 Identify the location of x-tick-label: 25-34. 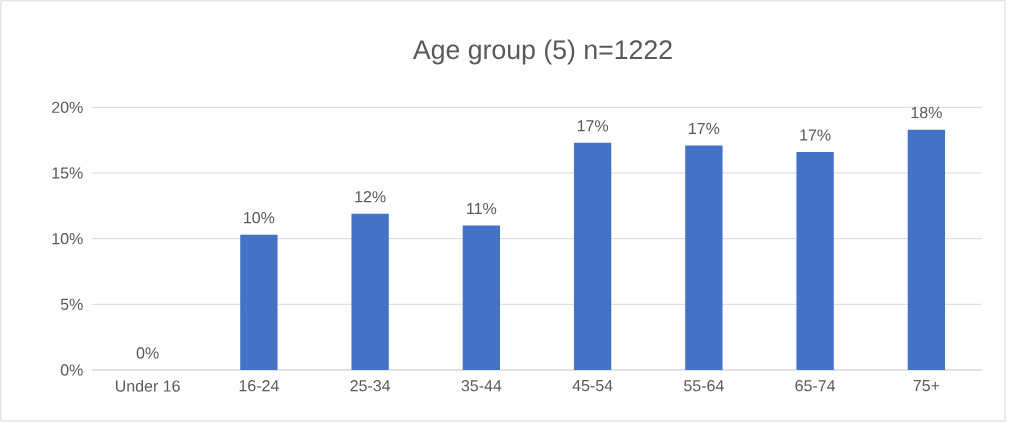
(370, 386).